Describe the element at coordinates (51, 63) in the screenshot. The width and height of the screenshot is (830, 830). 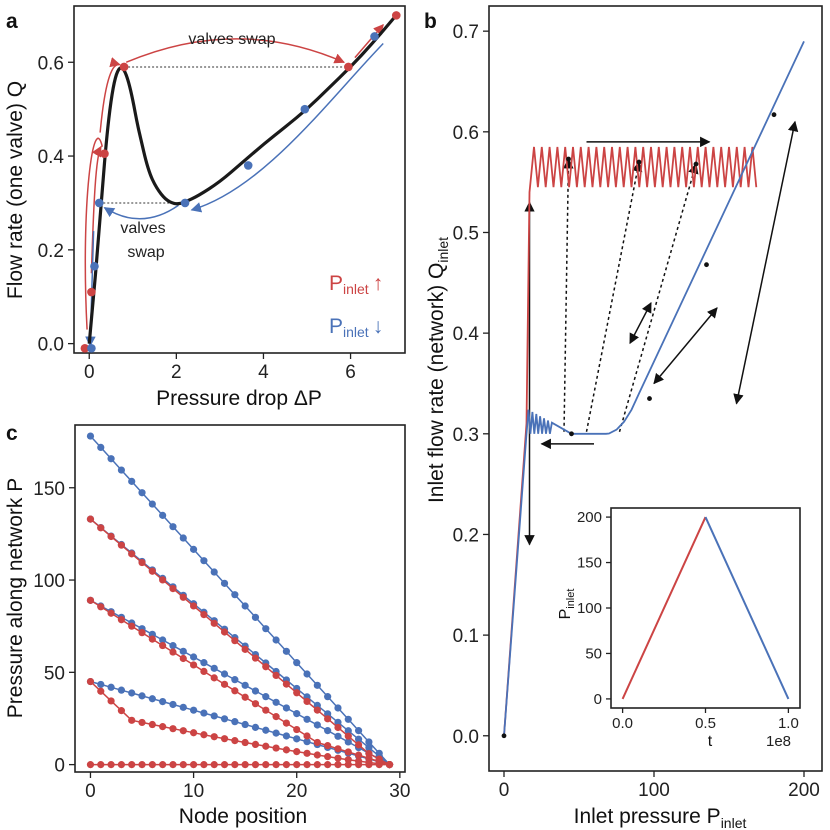
I see `y-tick-label: 0.6` at that location.